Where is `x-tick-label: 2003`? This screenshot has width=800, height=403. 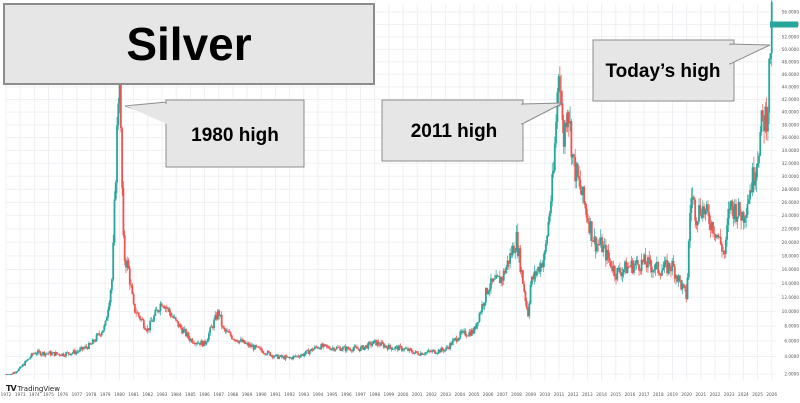
x-tick-label: 2003 is located at coordinates (445, 394).